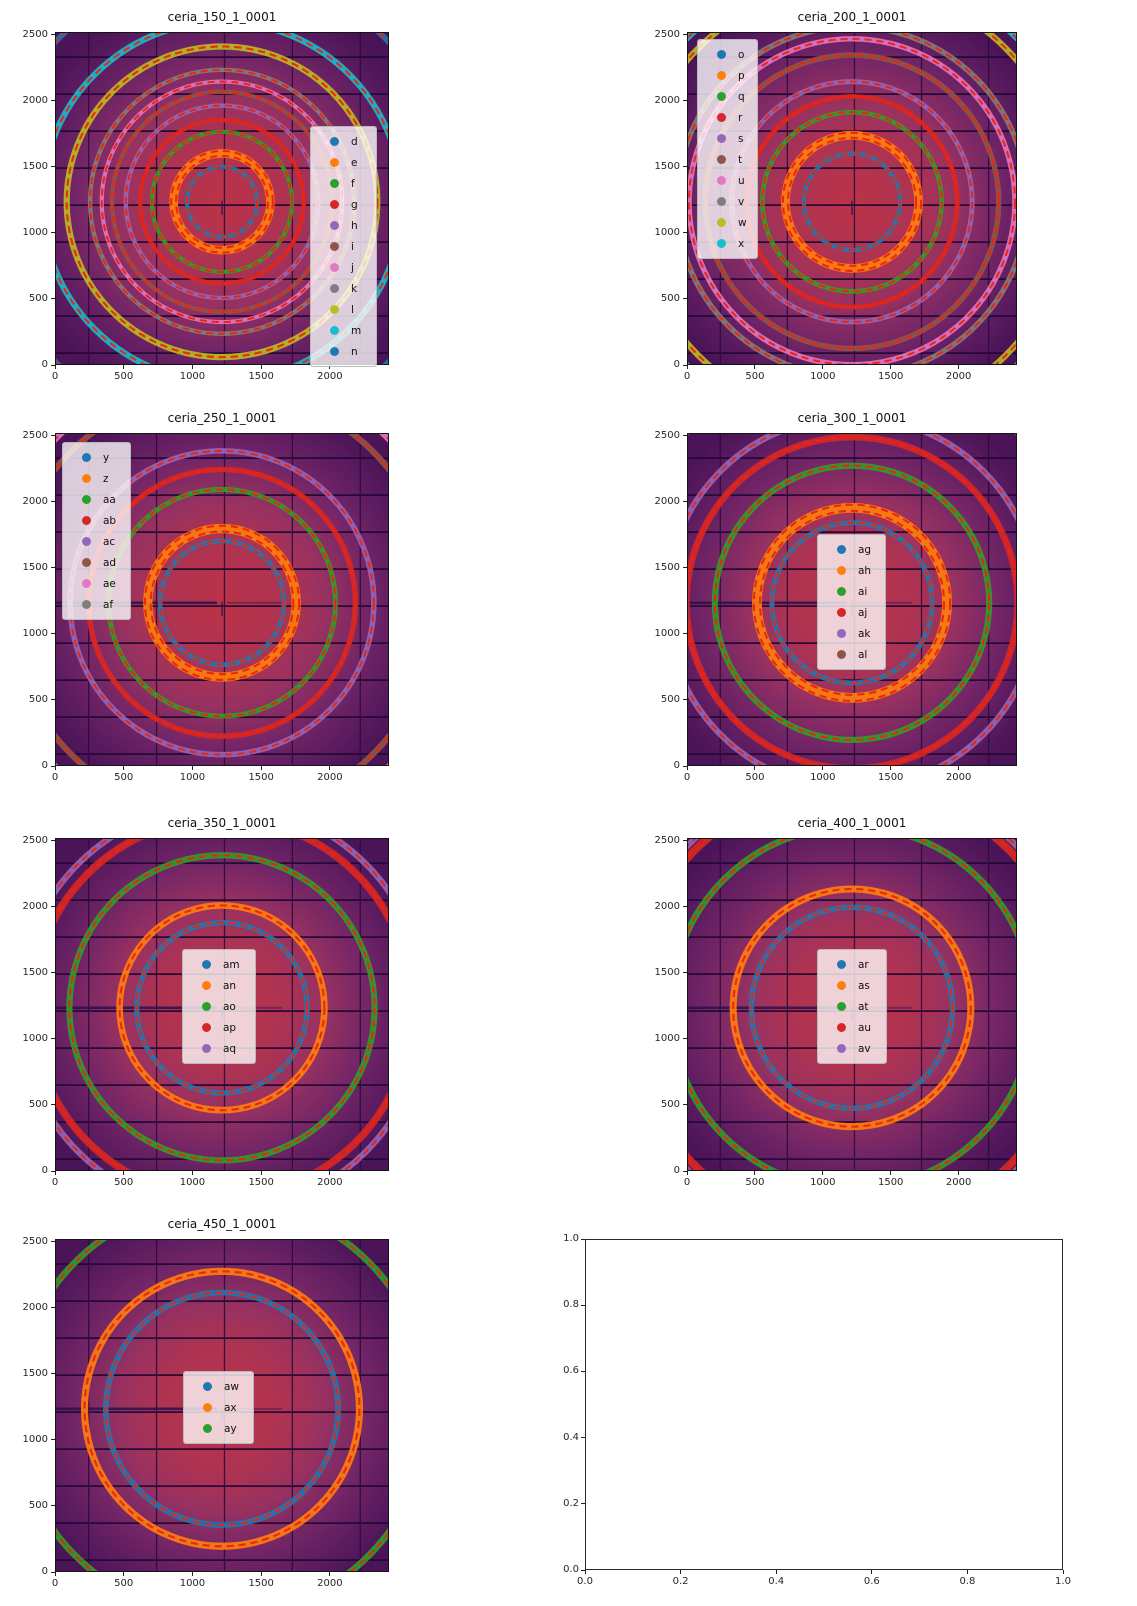 The image size is (1137, 1606). I want to click on empty-axes, so click(824, 1404).